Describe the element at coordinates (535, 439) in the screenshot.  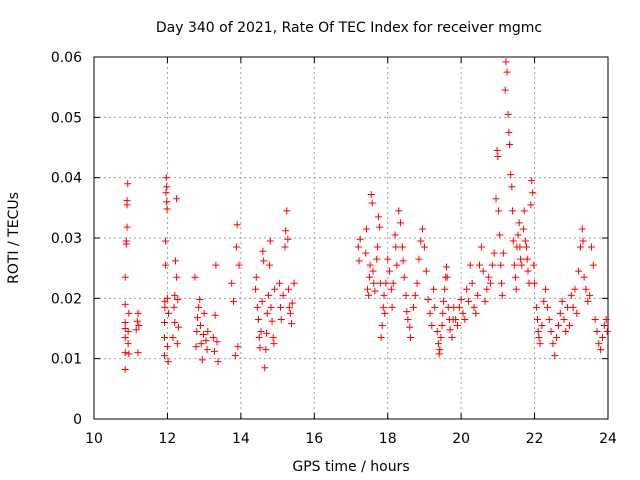
I see `x-tick-label: 22` at that location.